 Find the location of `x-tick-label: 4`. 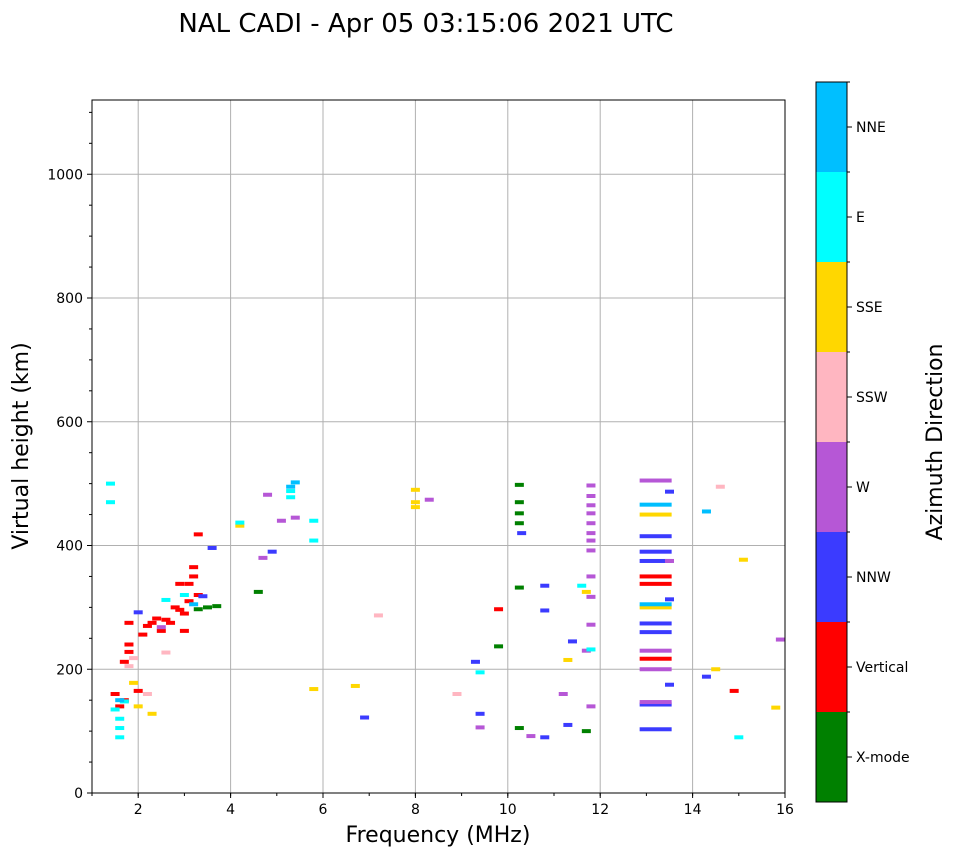

x-tick-label: 4 is located at coordinates (230, 810).